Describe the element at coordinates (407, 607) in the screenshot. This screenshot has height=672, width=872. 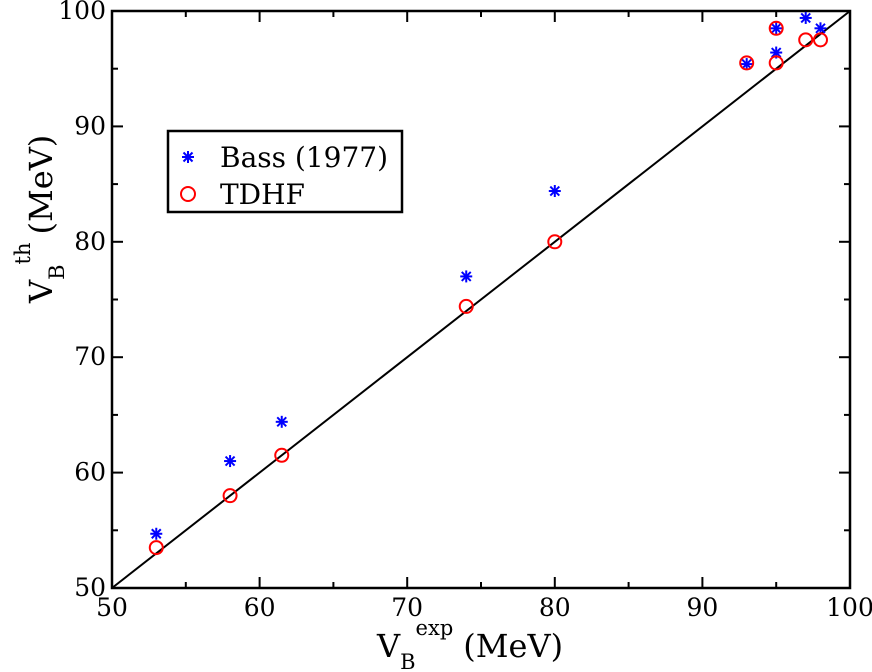
I see `x-tick-label: 70` at that location.